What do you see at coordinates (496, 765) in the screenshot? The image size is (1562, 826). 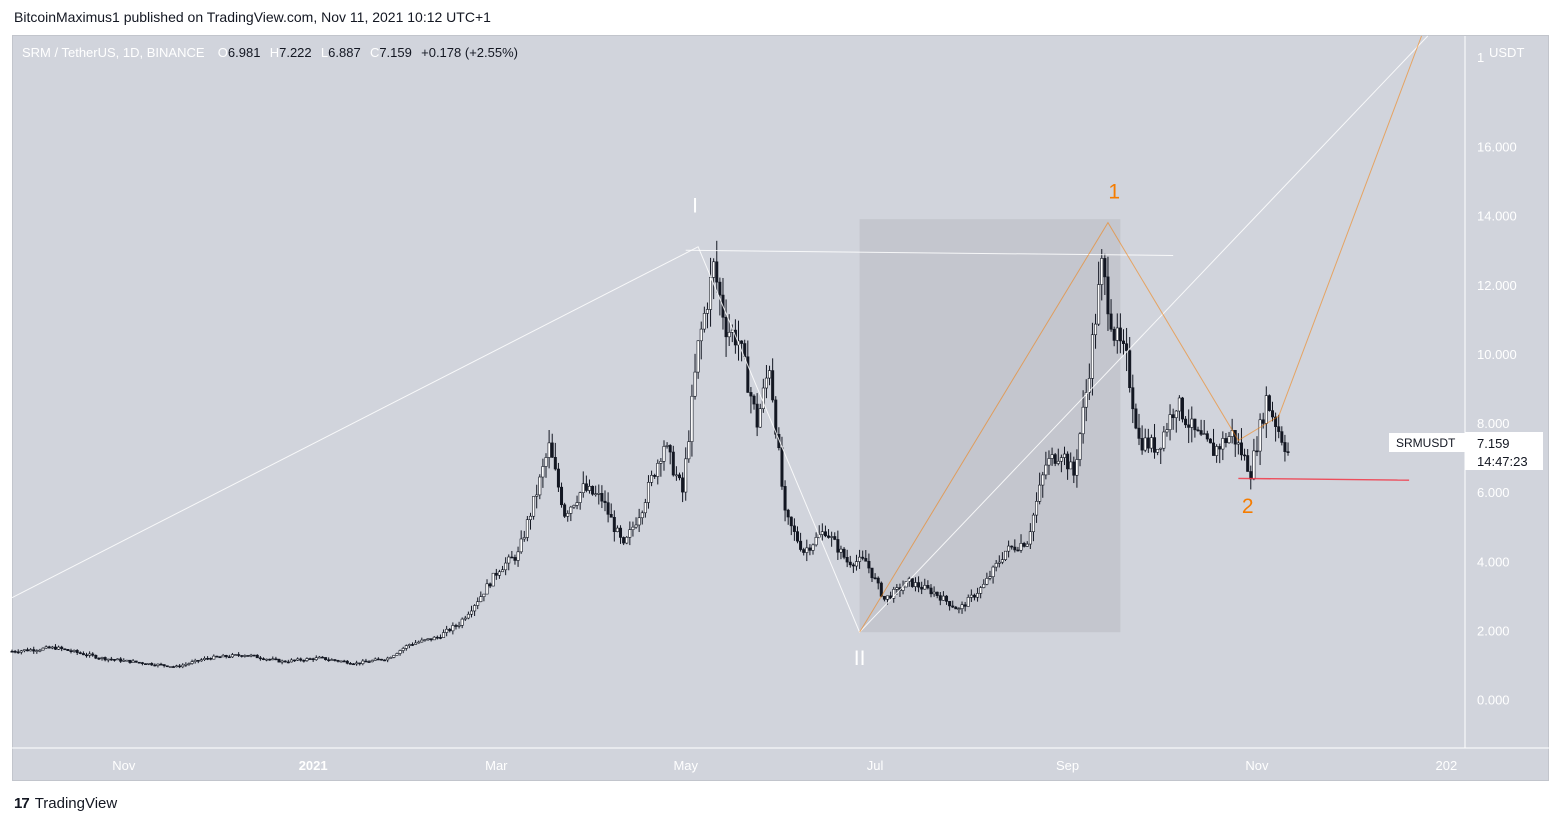 I see `time-axis-tick: Mar` at bounding box center [496, 765].